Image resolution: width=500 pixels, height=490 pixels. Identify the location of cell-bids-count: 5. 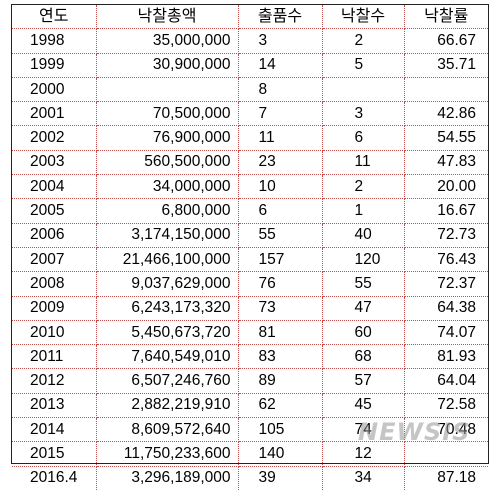
(363, 65).